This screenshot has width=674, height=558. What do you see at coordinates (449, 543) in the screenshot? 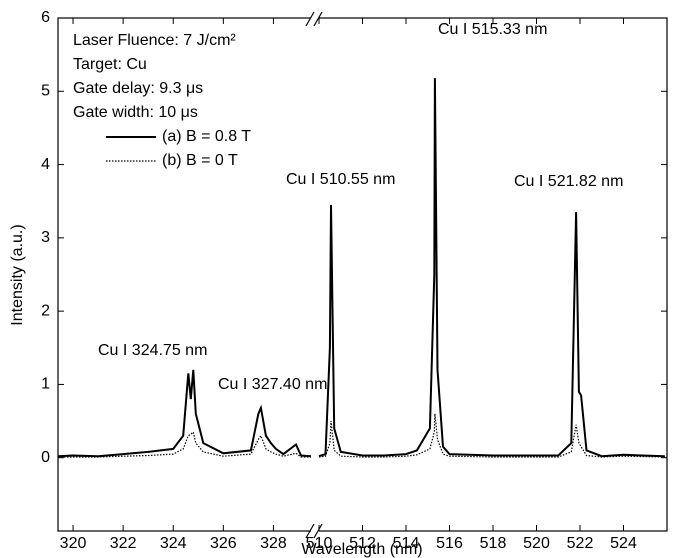
I see `x-tick-label: 516` at bounding box center [449, 543].